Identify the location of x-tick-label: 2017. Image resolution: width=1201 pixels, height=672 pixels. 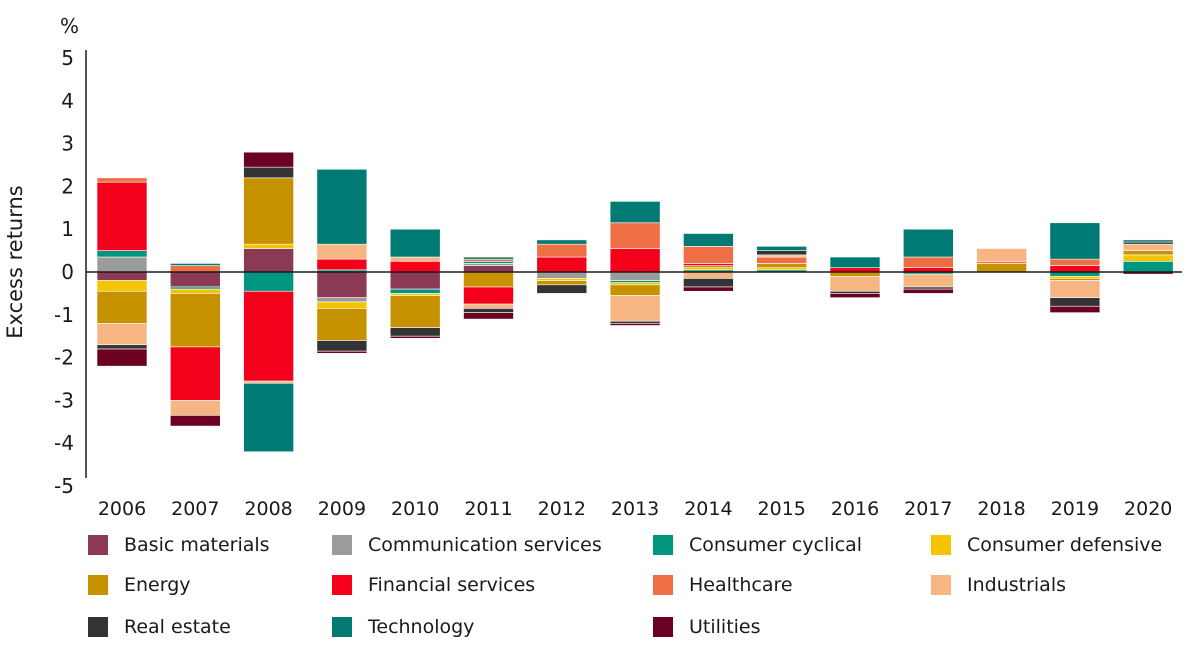
(928, 509).